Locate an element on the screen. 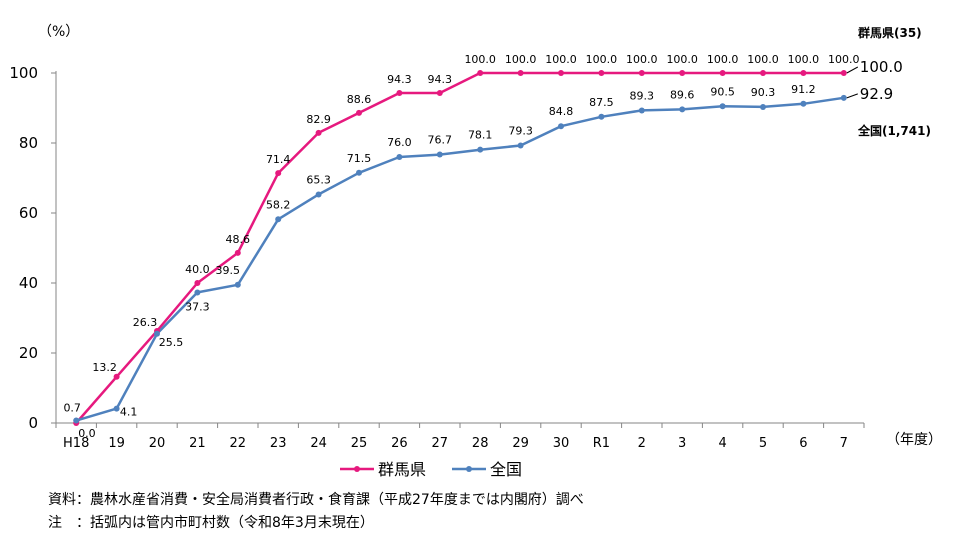  x-tick-label: 4 is located at coordinates (722, 443).